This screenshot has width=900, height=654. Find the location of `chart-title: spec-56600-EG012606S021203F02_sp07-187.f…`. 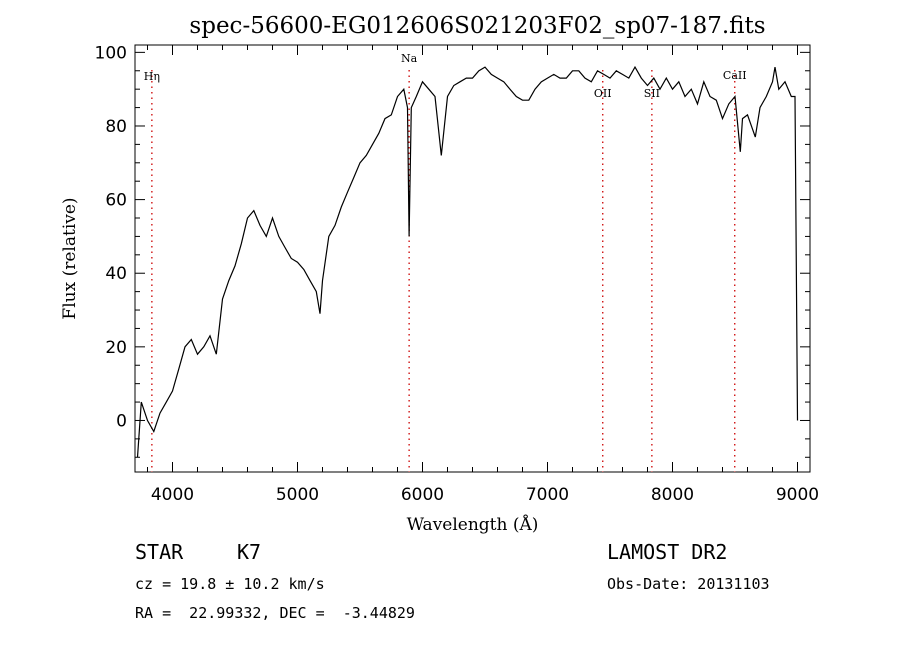

chart-title: spec-56600-EG012606S021203F02_sp07-187.f… is located at coordinates (477, 26).